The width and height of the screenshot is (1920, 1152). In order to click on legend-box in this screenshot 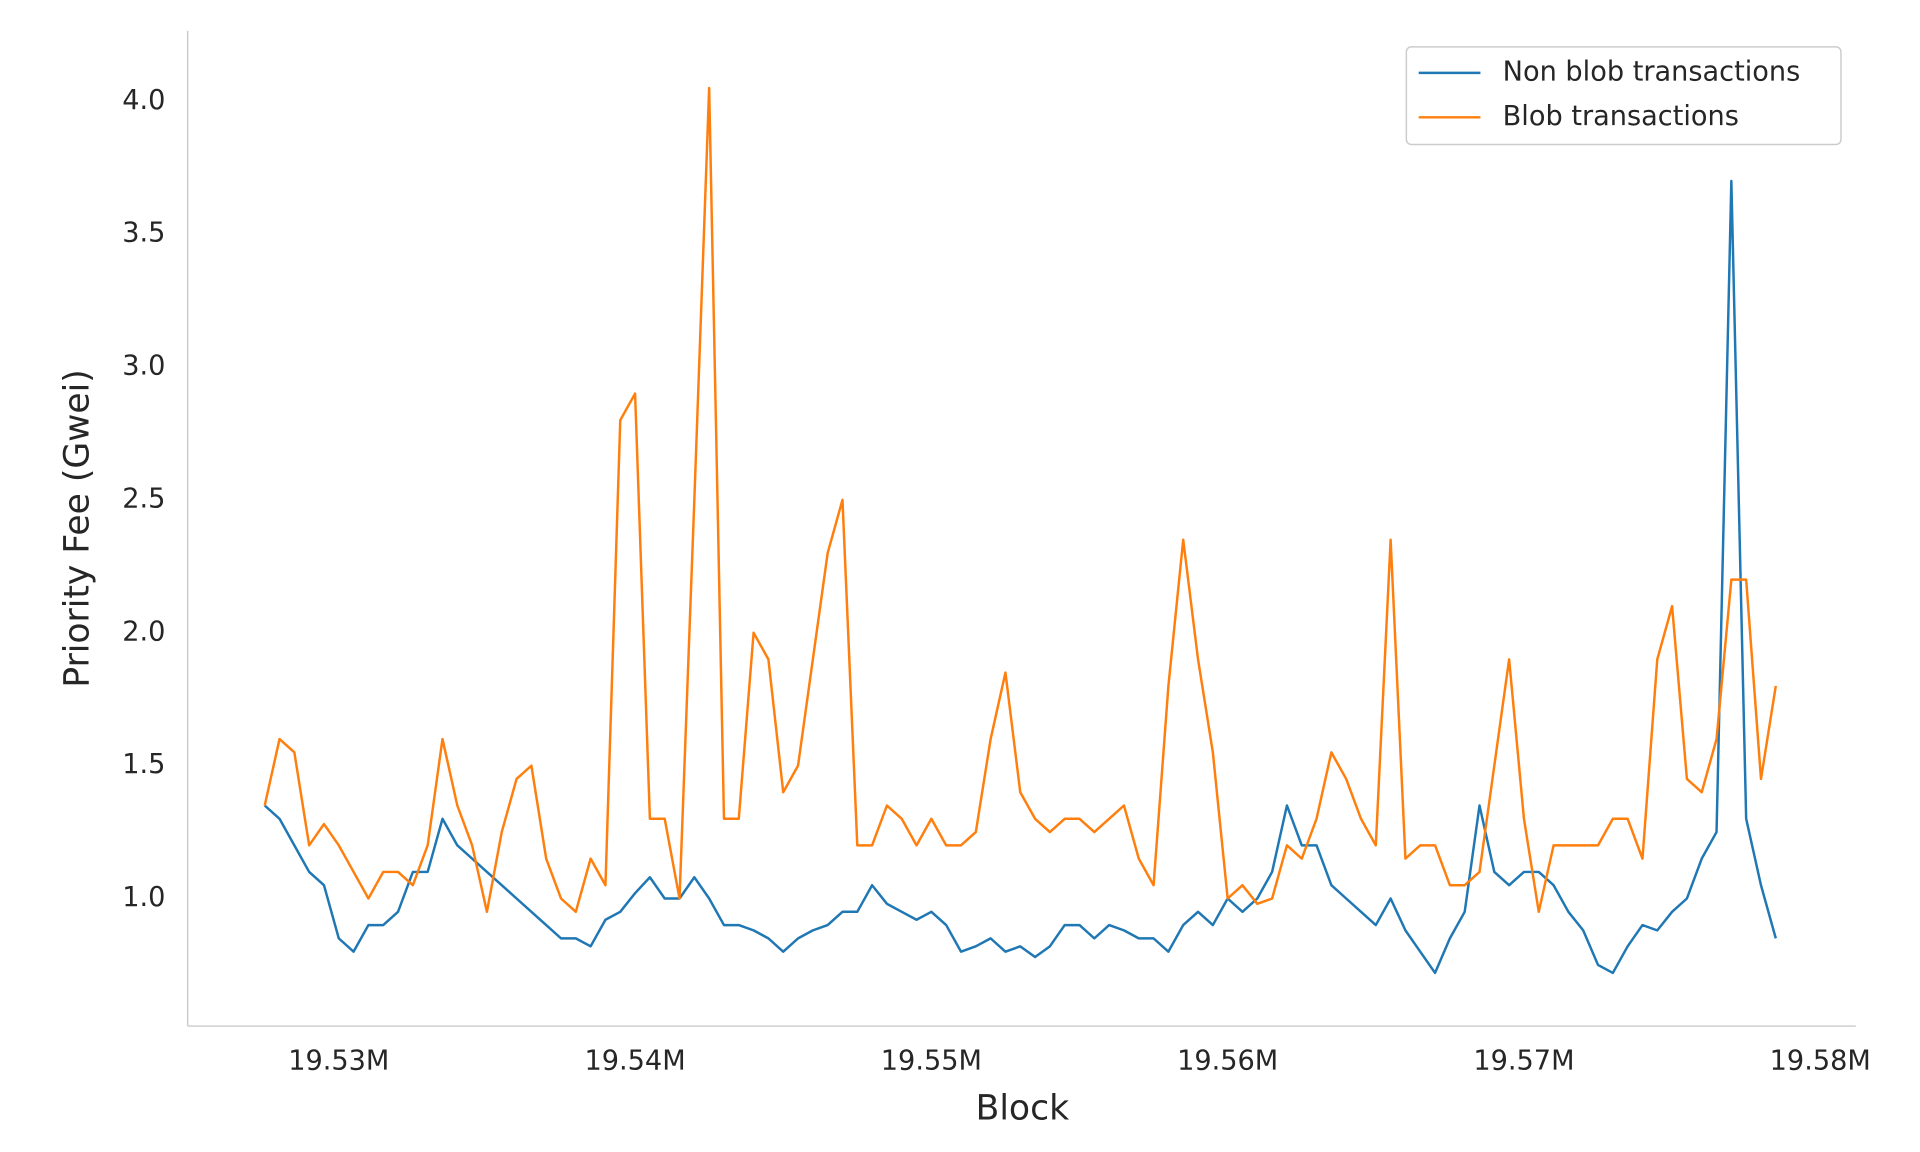, I will do `click(1623, 96)`.